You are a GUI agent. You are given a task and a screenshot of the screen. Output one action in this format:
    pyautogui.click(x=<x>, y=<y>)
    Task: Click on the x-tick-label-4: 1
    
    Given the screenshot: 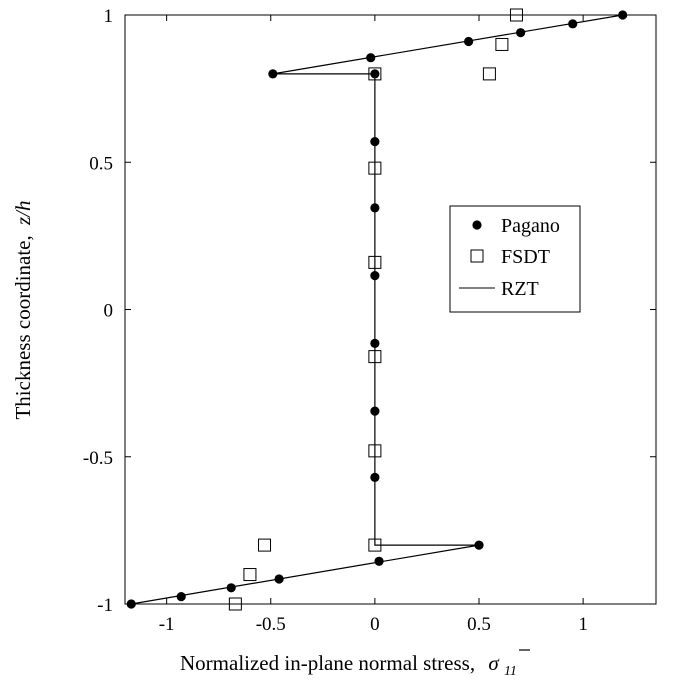 What is the action you would take?
    pyautogui.click(x=583, y=624)
    